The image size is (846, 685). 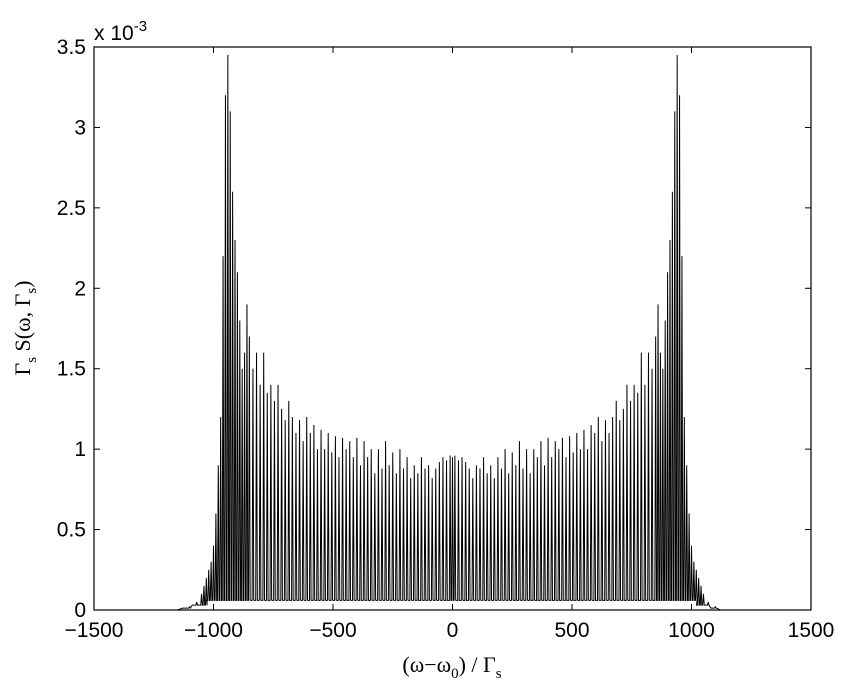 What do you see at coordinates (94, 630) in the screenshot?
I see `x-tick-label: −1500` at bounding box center [94, 630].